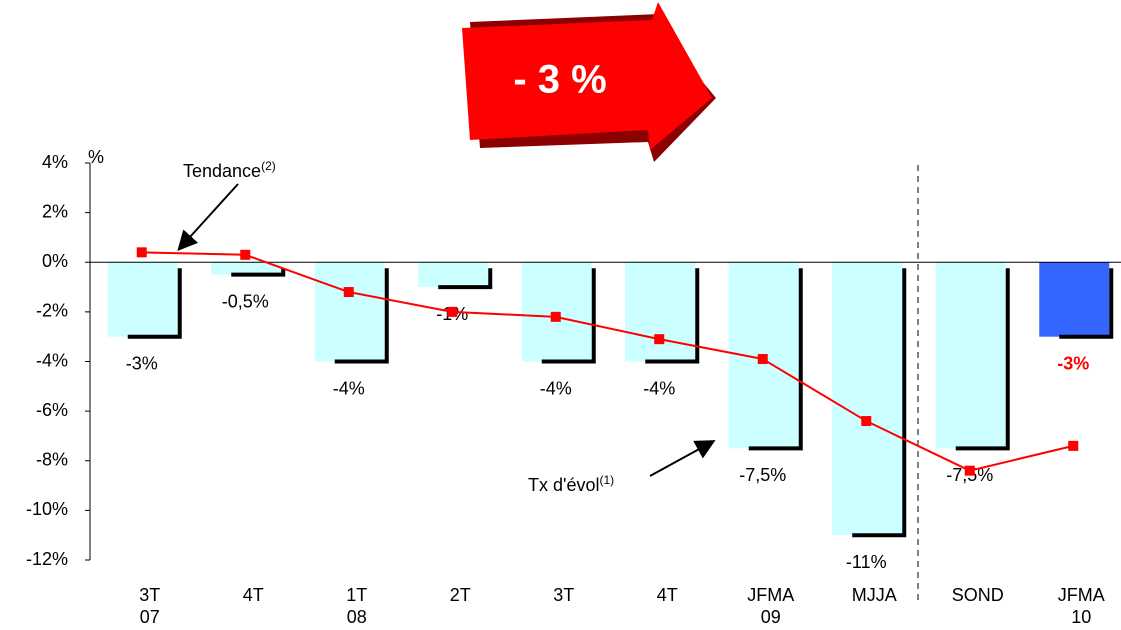 This screenshot has width=1121, height=630. What do you see at coordinates (150, 606) in the screenshot?
I see `x-tick-label: 3T 07` at bounding box center [150, 606].